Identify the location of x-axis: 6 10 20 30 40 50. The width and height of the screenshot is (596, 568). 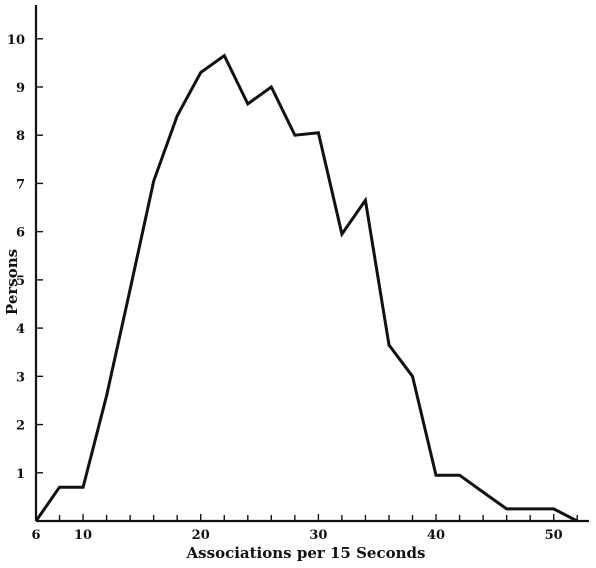
(310, 528).